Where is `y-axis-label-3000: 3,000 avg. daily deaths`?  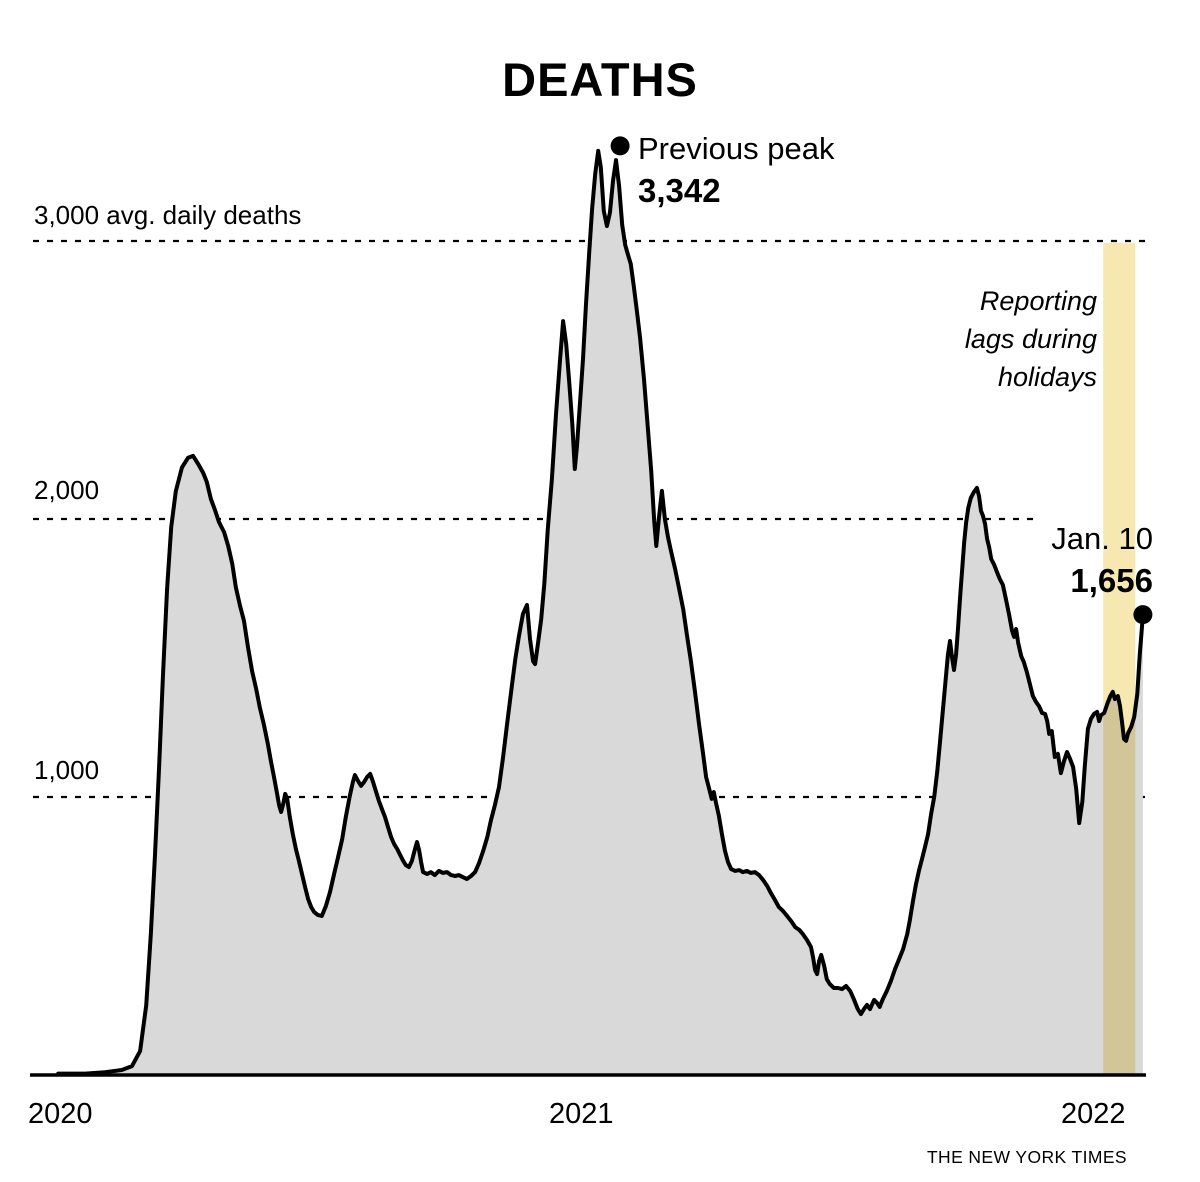 y-axis-label-3000: 3,000 avg. daily deaths is located at coordinates (168, 215).